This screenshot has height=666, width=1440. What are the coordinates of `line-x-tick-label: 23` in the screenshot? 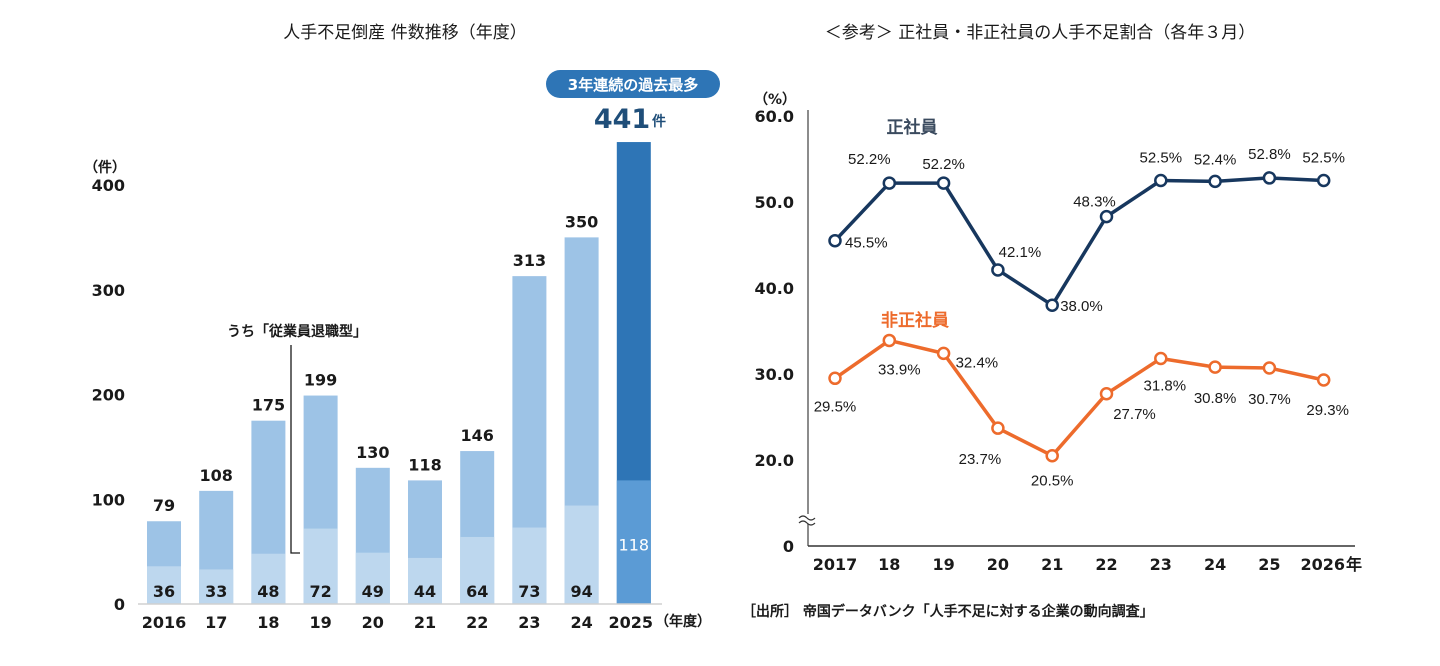 It's located at (1161, 564).